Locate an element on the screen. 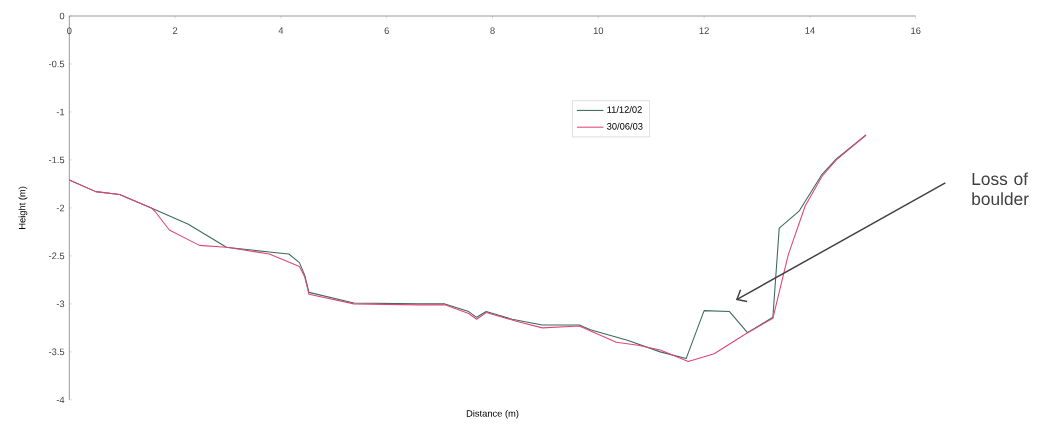  legend-label: 11/12/02 is located at coordinates (624, 110).